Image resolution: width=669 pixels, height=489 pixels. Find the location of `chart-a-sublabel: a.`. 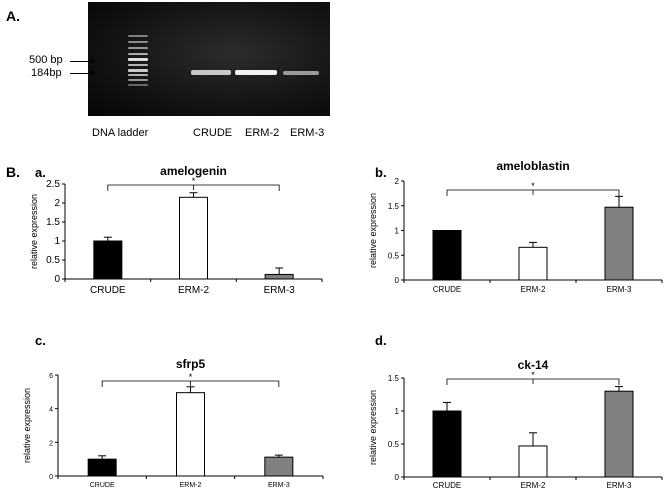

chart-a-sublabel: a. is located at coordinates (40, 172).